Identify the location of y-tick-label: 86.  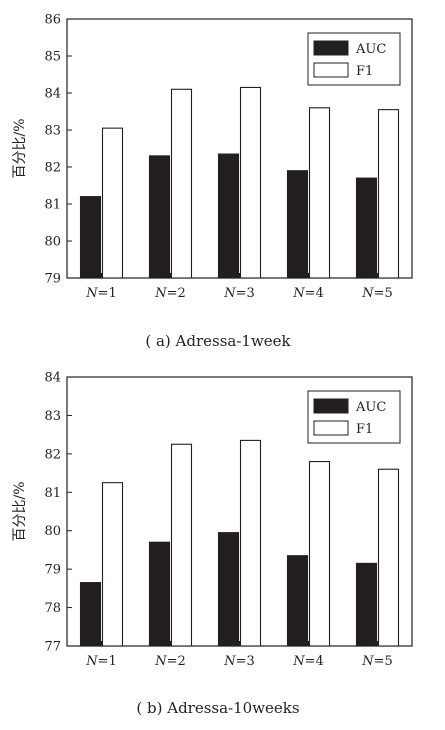
(52, 20).